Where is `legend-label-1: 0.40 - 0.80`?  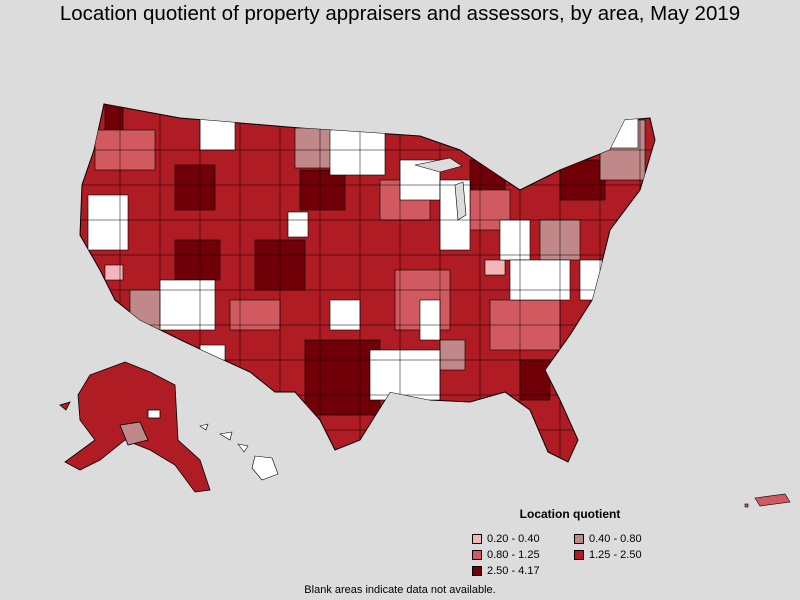
legend-label-1: 0.40 - 0.80 is located at coordinates (615, 538).